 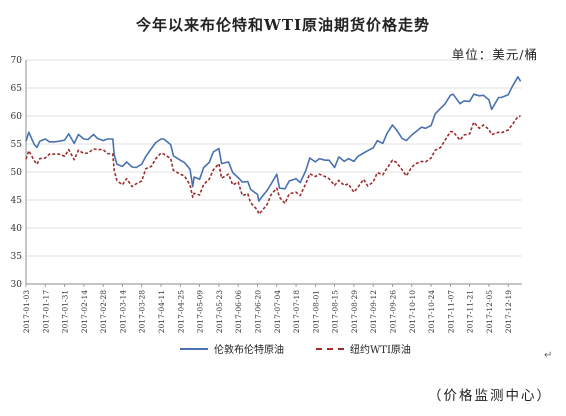 I want to click on x-tick-label: 2017-01-03, so click(x=26, y=311).